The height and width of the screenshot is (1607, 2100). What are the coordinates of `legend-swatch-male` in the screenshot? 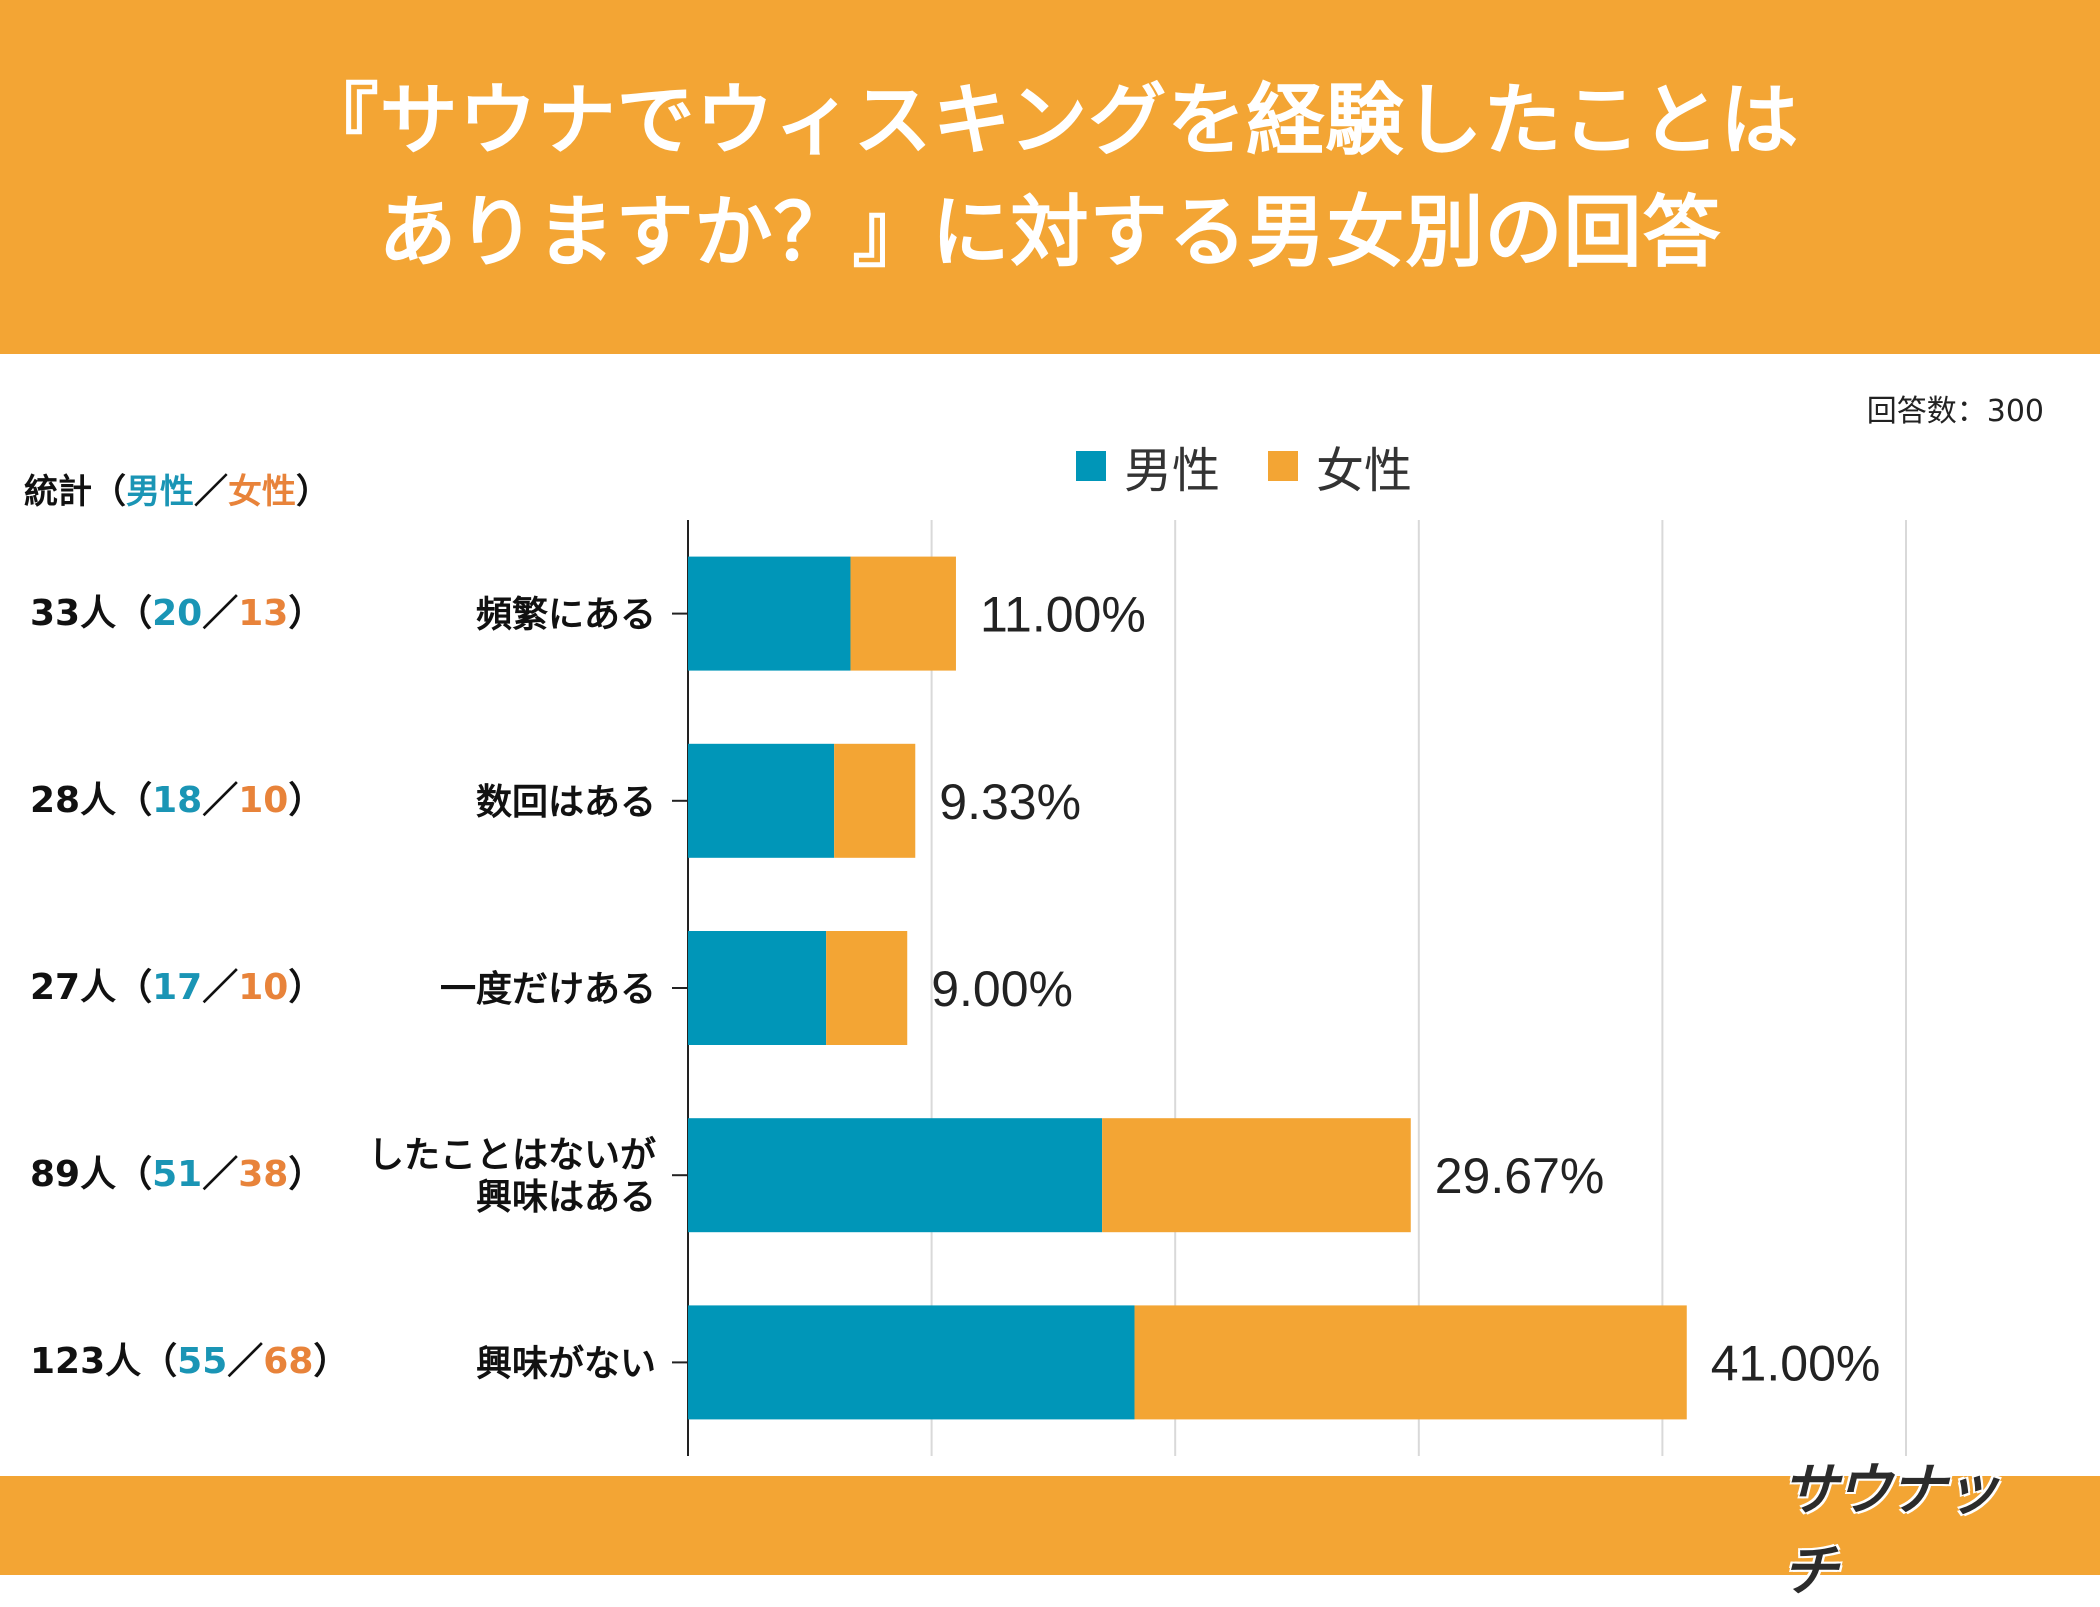 It's located at (1091, 466).